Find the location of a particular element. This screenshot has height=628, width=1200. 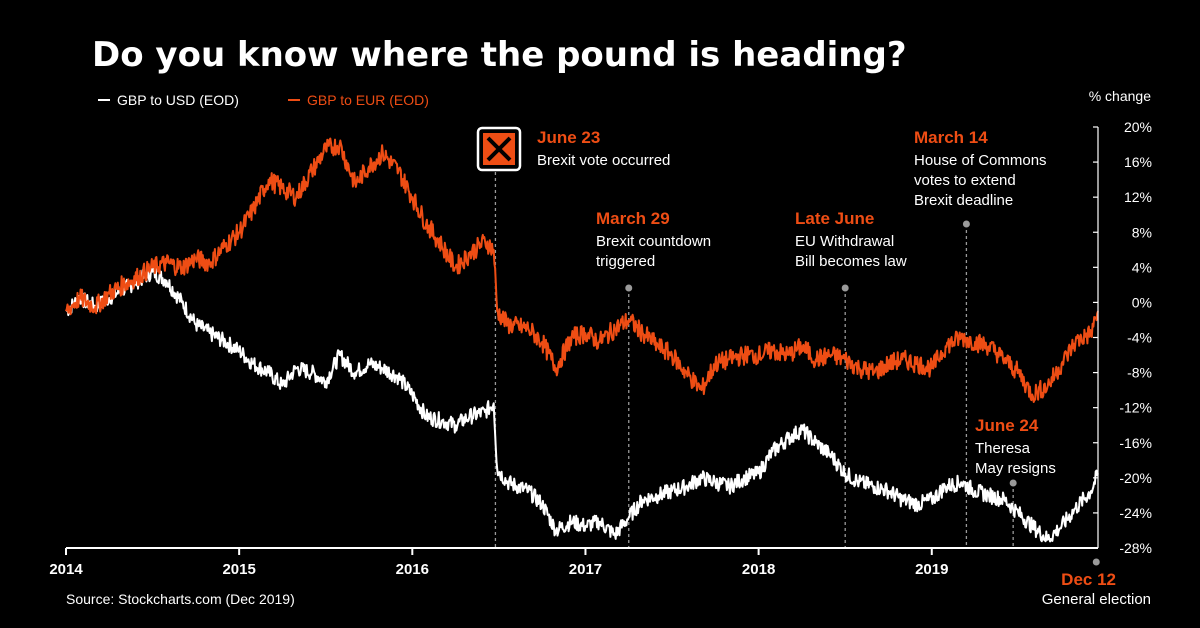

y-tick-label: 12% is located at coordinates (1138, 197).